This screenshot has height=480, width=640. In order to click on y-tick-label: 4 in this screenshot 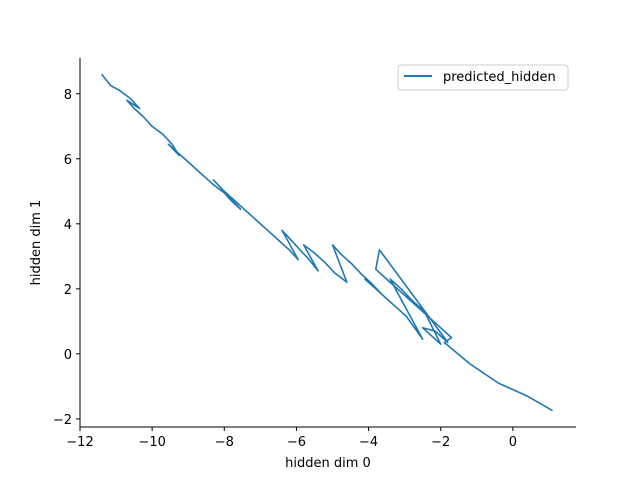, I will do `click(68, 225)`.